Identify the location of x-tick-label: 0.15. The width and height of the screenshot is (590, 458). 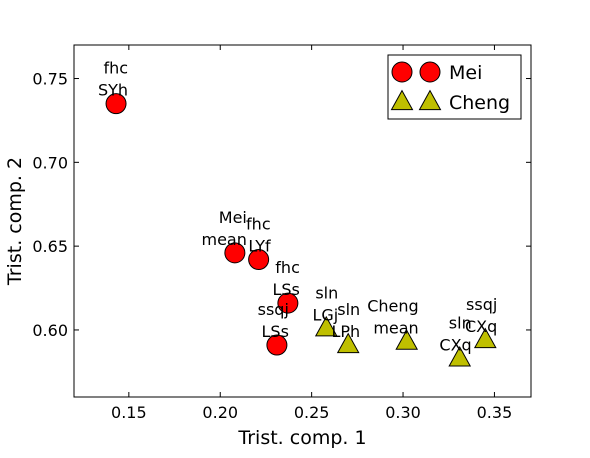
(129, 412).